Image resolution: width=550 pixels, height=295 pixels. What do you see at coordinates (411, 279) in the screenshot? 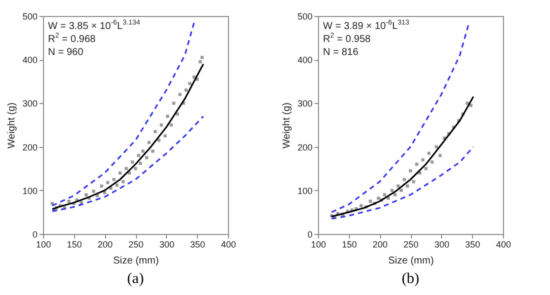
I see `text: (b)` at bounding box center [411, 279].